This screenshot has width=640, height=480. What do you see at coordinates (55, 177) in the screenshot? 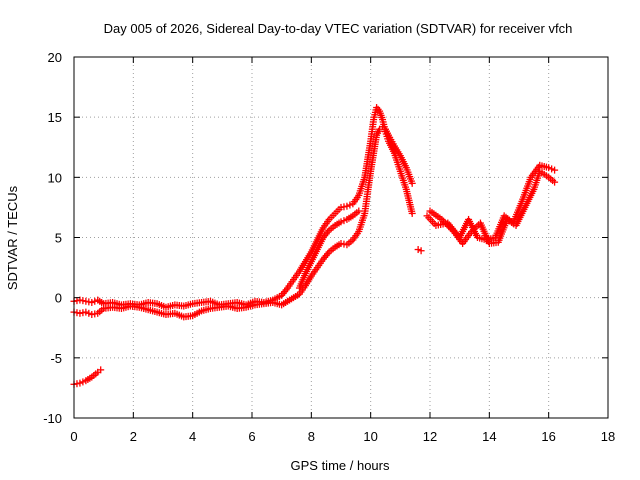
I see `y-tick-label: 10` at bounding box center [55, 177].